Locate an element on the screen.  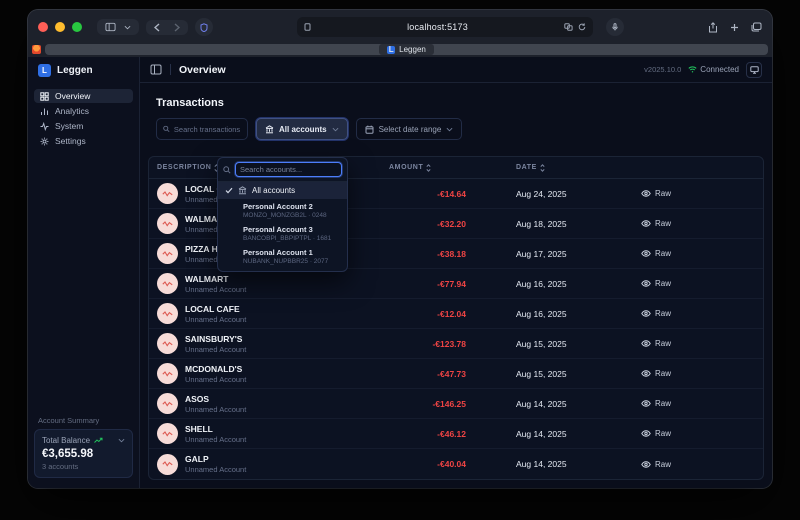
tab-strip: L Leggen is located at coordinates (400, 50).